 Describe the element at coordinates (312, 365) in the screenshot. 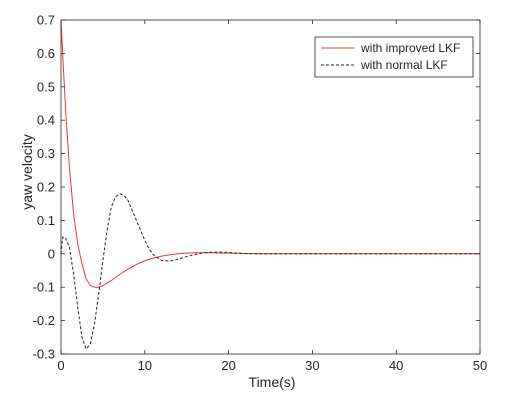

I see `x-tick-label: 30` at that location.